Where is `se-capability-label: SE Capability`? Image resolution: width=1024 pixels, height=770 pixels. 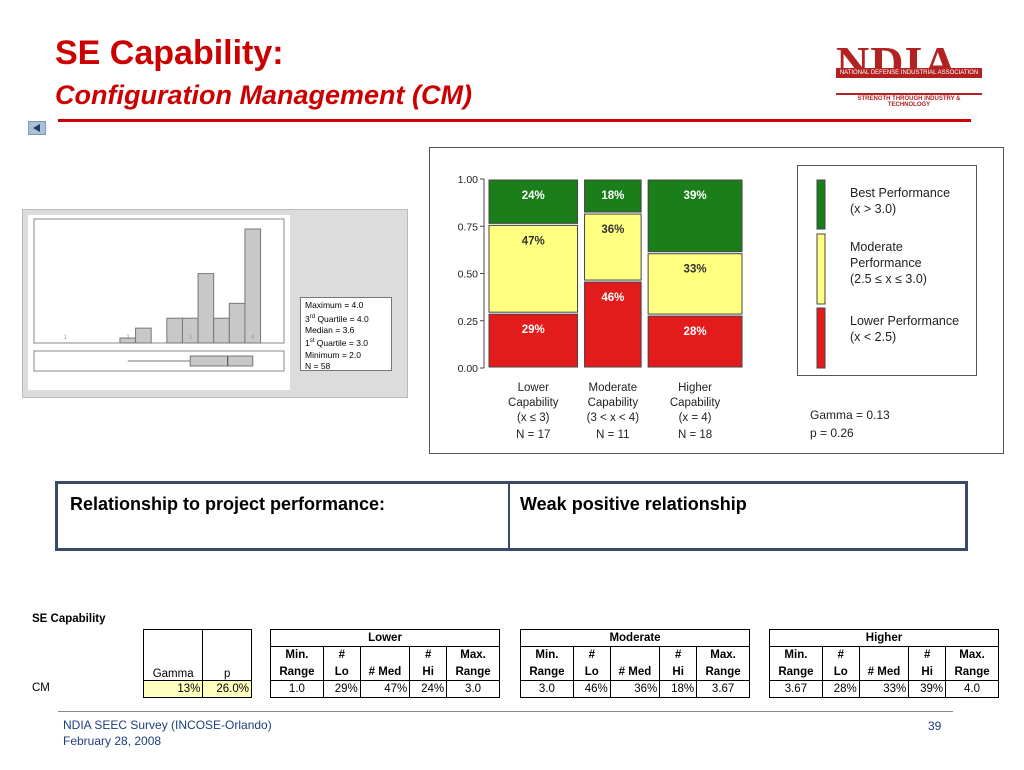
se-capability-label: SE Capability is located at coordinates (69, 619).